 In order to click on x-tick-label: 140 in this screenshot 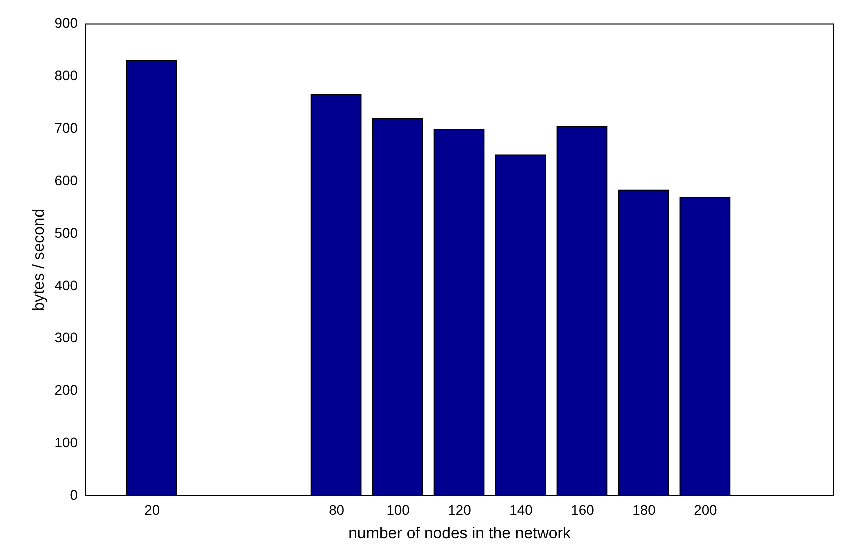, I will do `click(522, 510)`.